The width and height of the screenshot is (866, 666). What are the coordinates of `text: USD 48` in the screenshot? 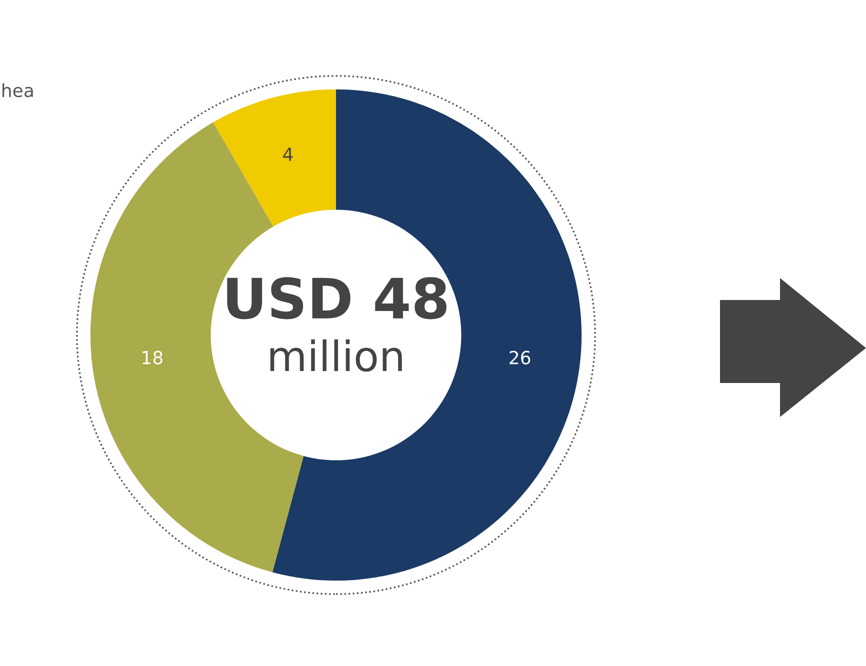 It's located at (337, 298).